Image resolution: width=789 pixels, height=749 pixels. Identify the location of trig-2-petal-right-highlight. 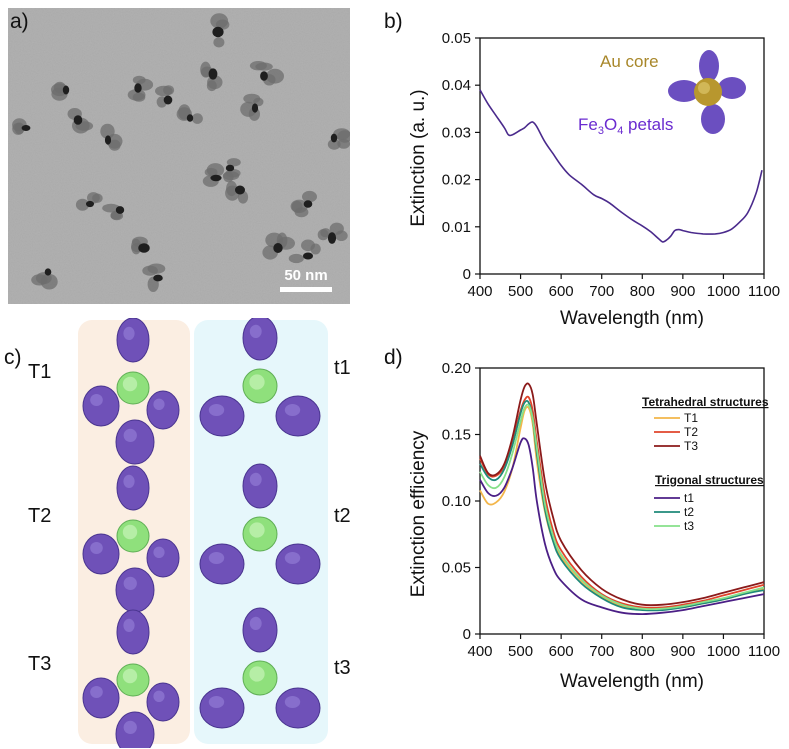
(292, 558).